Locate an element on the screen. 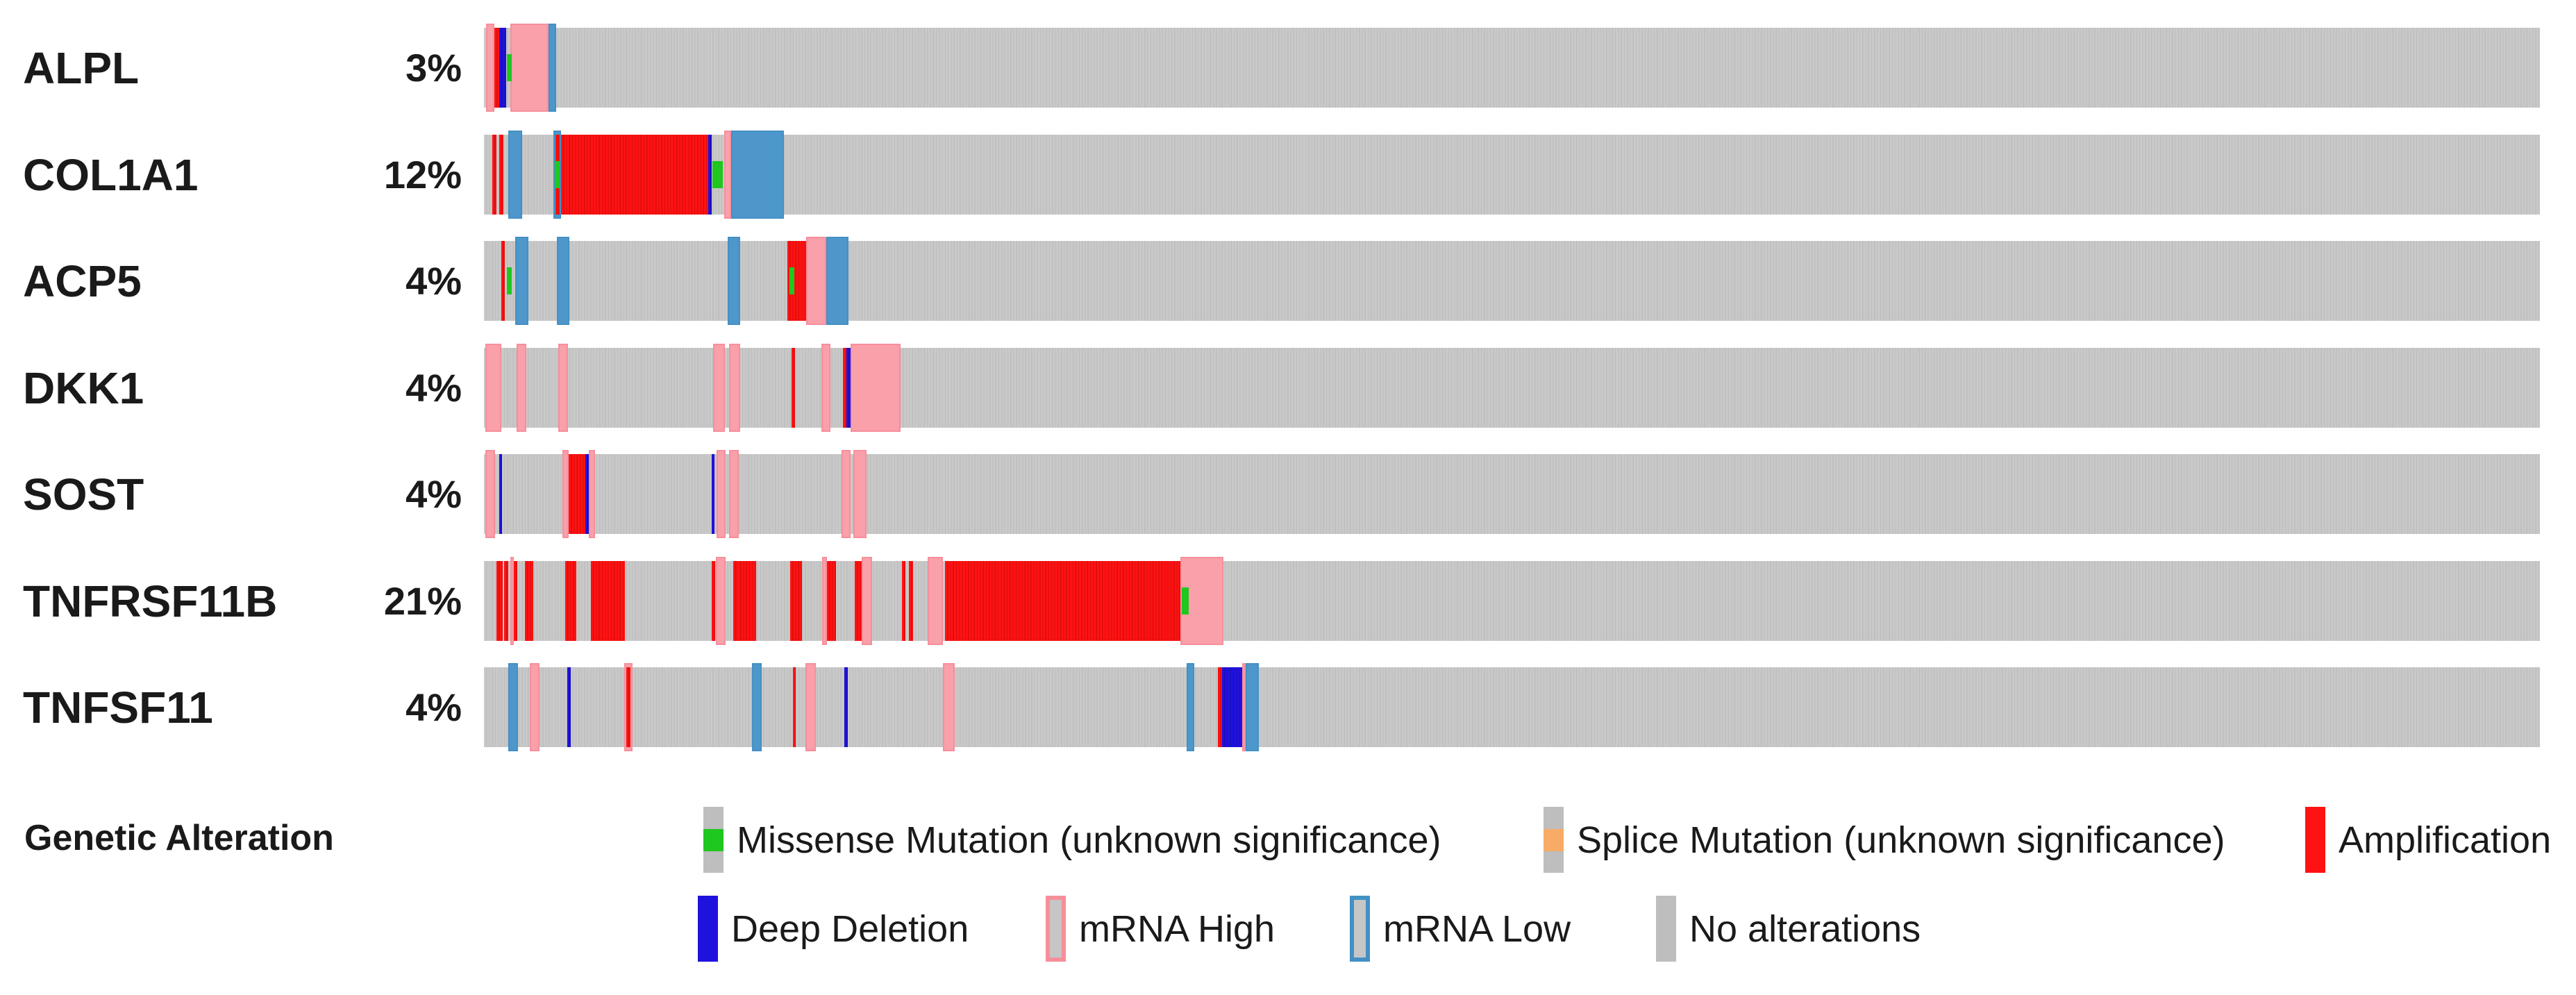 The height and width of the screenshot is (995, 2576). alteration-frequency-label: 21% is located at coordinates (422, 601).